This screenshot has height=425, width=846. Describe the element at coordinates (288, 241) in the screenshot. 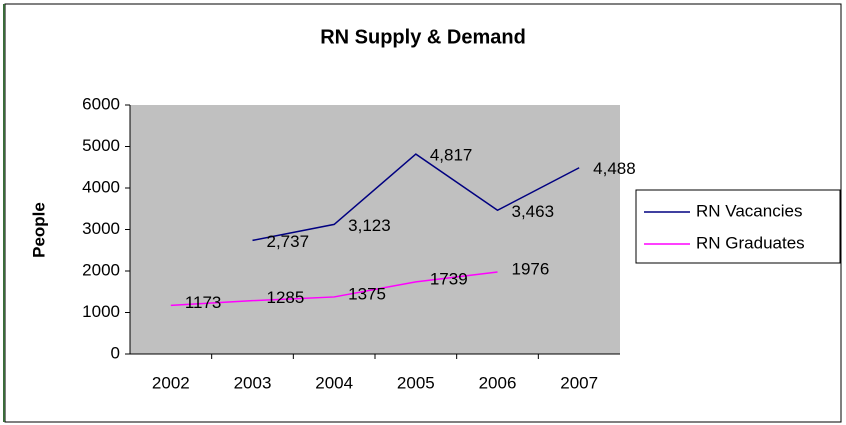

I see `data-label: 2,737` at that location.